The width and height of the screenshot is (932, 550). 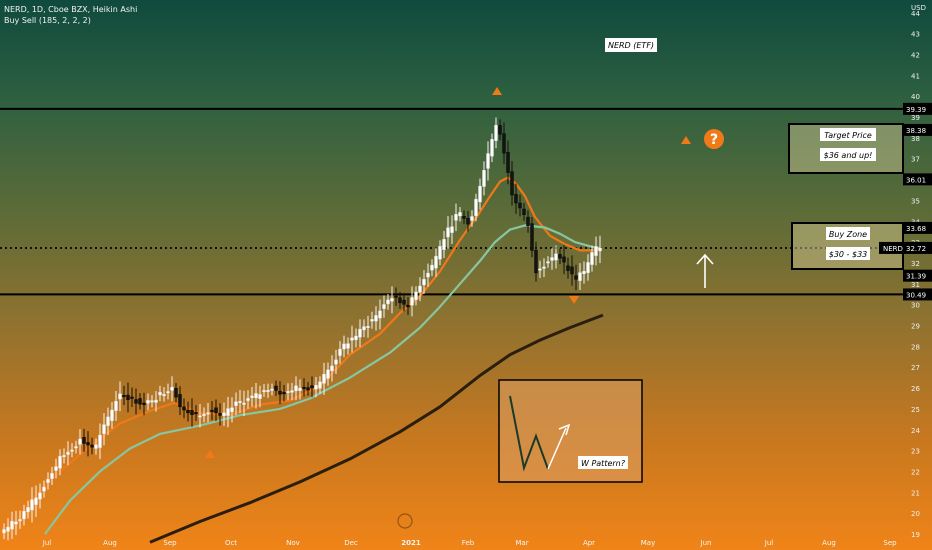 What do you see at coordinates (848, 134) in the screenshot?
I see `target-title-bg` at bounding box center [848, 134].